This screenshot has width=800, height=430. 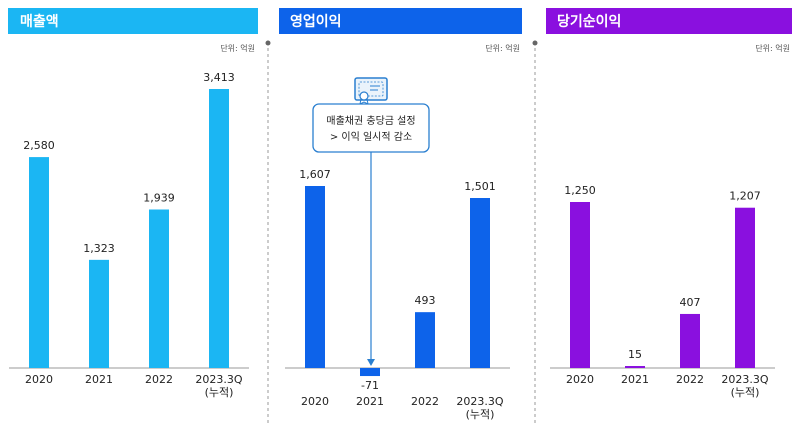 I want to click on panel-2-unit: 단위: 억원, so click(x=502, y=48).